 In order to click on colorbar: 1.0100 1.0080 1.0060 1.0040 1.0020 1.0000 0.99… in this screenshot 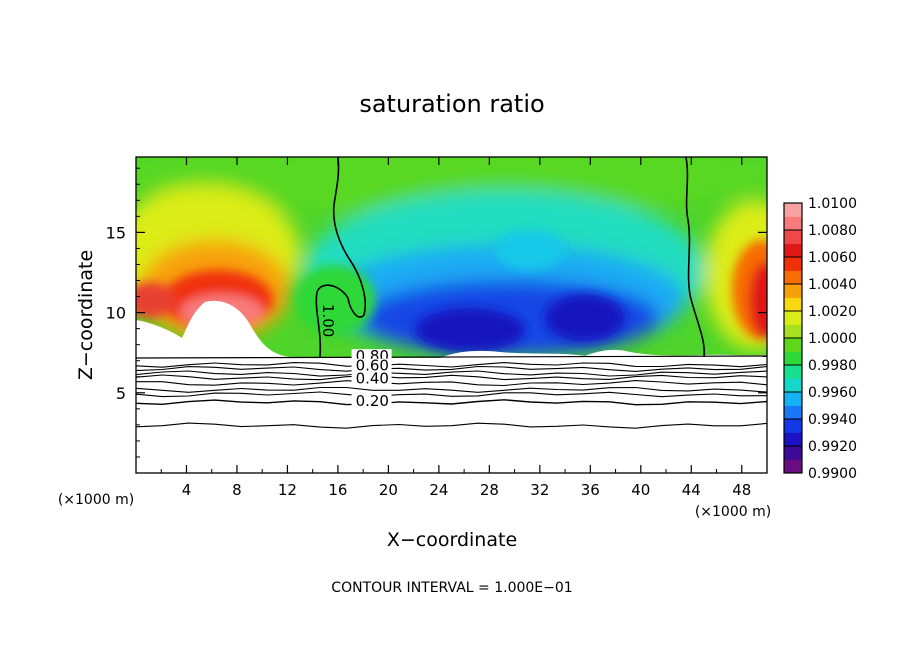, I will do `click(820, 339)`.